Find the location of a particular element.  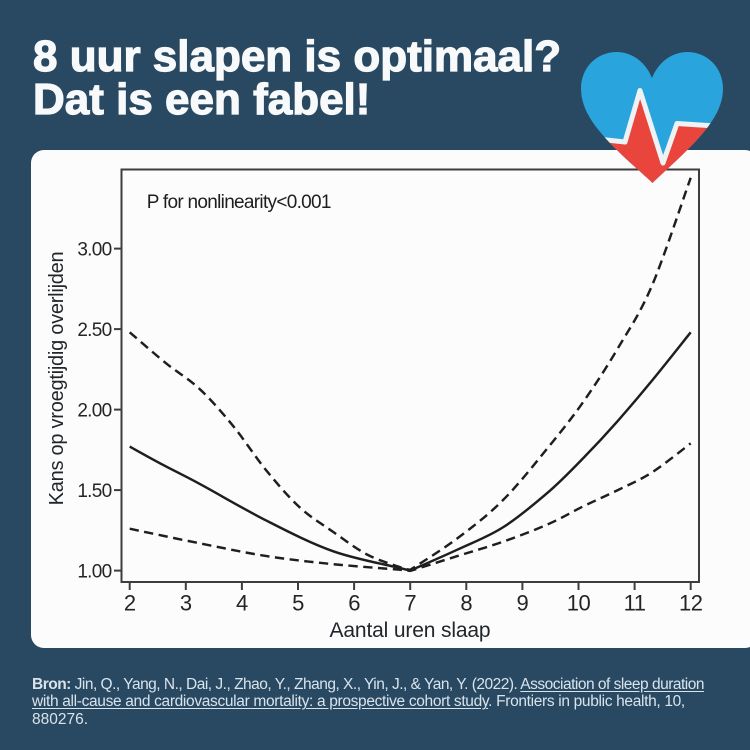

svg-text: Aantal uren slaap is located at coordinates (410, 630).